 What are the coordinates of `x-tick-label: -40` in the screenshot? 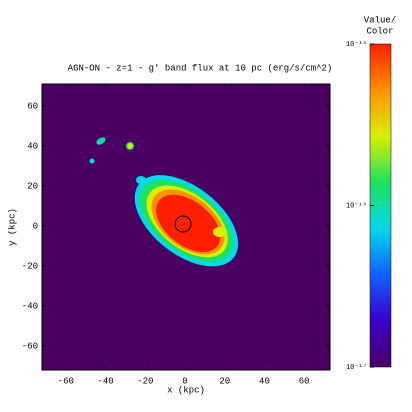 It's located at (105, 381).